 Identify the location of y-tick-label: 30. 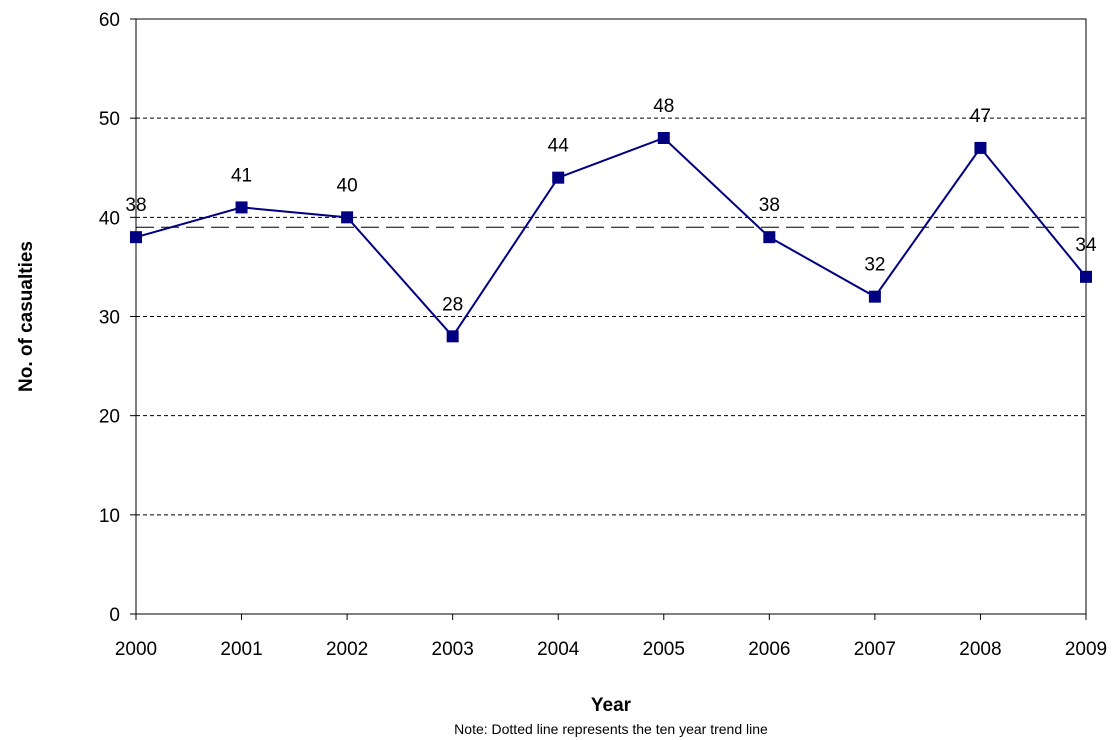
(109, 318).